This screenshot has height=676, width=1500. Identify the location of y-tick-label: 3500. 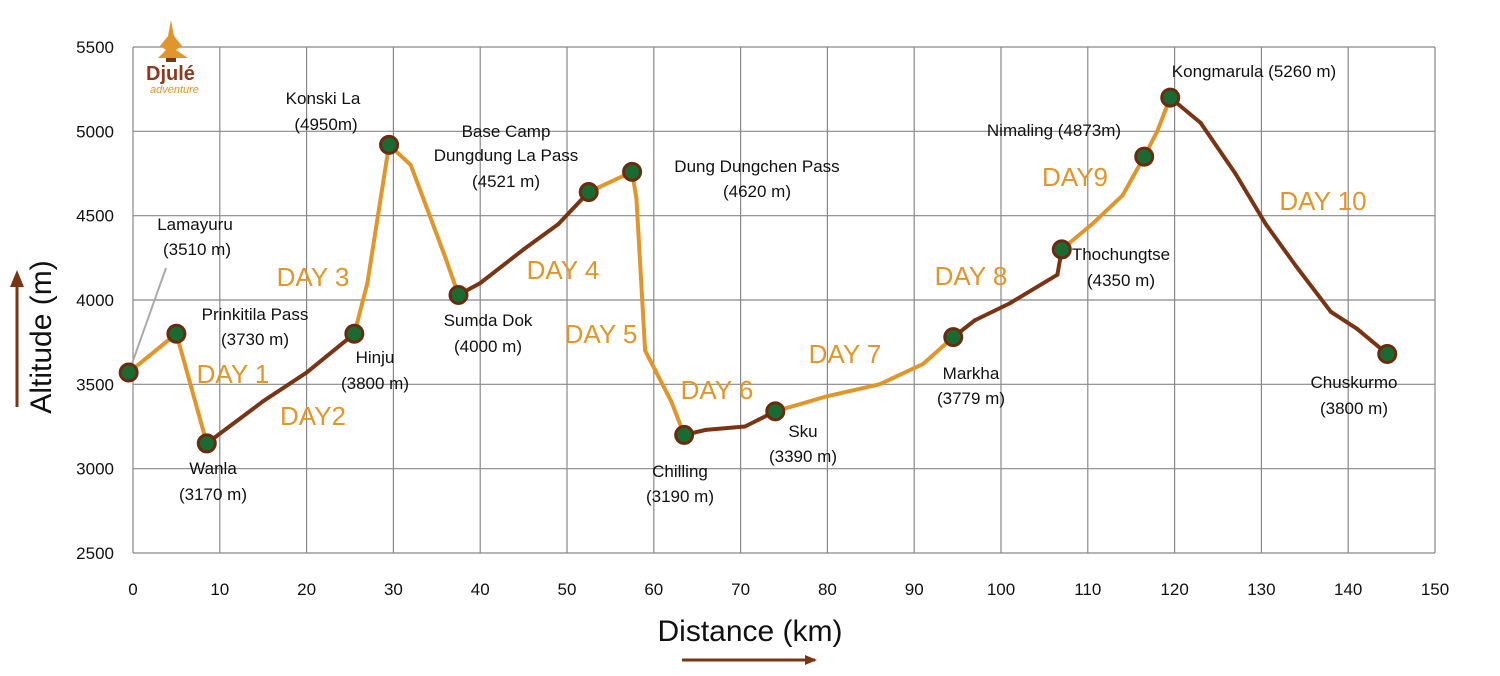
(95, 384).